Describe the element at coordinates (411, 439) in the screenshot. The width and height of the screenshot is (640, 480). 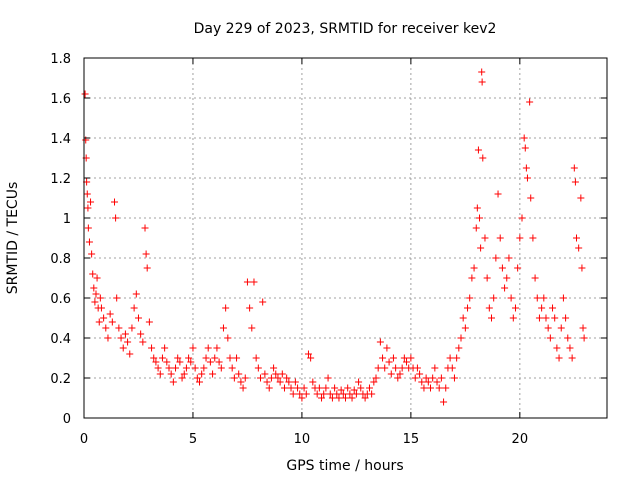
I see `x-tick-label: 15` at that location.